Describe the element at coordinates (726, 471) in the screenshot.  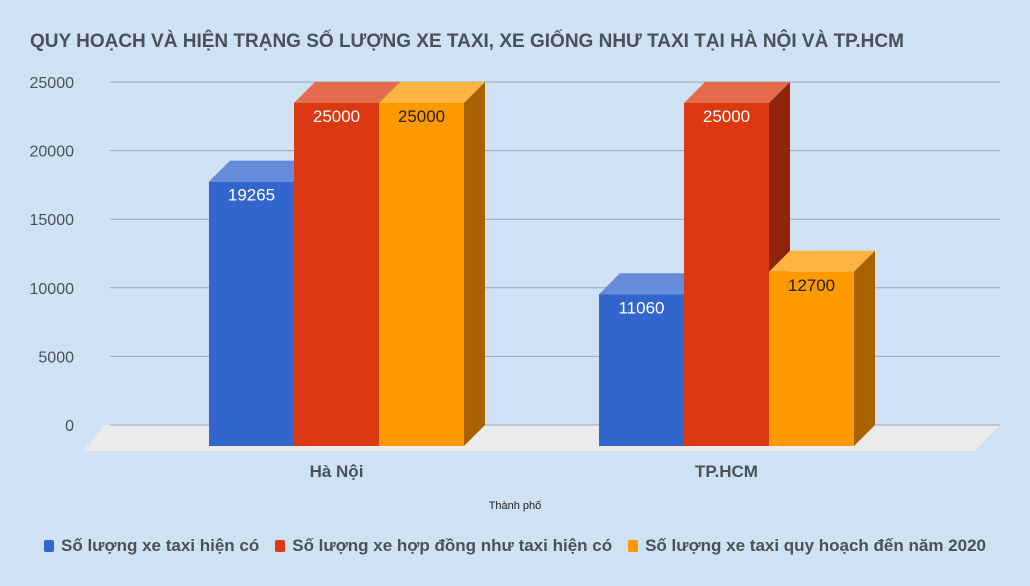
I see `x-tick-label: TP.HCM` at that location.